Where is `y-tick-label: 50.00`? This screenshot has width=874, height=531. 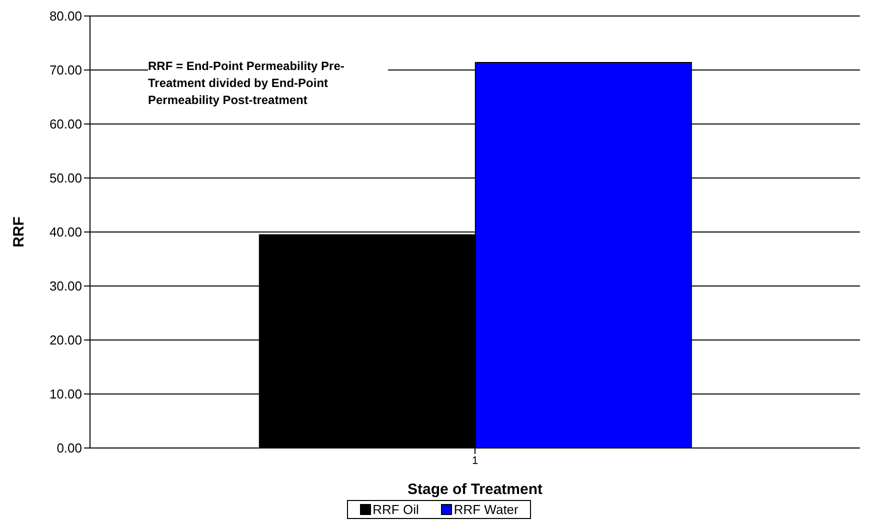 y-tick-label: 50.00 is located at coordinates (65, 178).